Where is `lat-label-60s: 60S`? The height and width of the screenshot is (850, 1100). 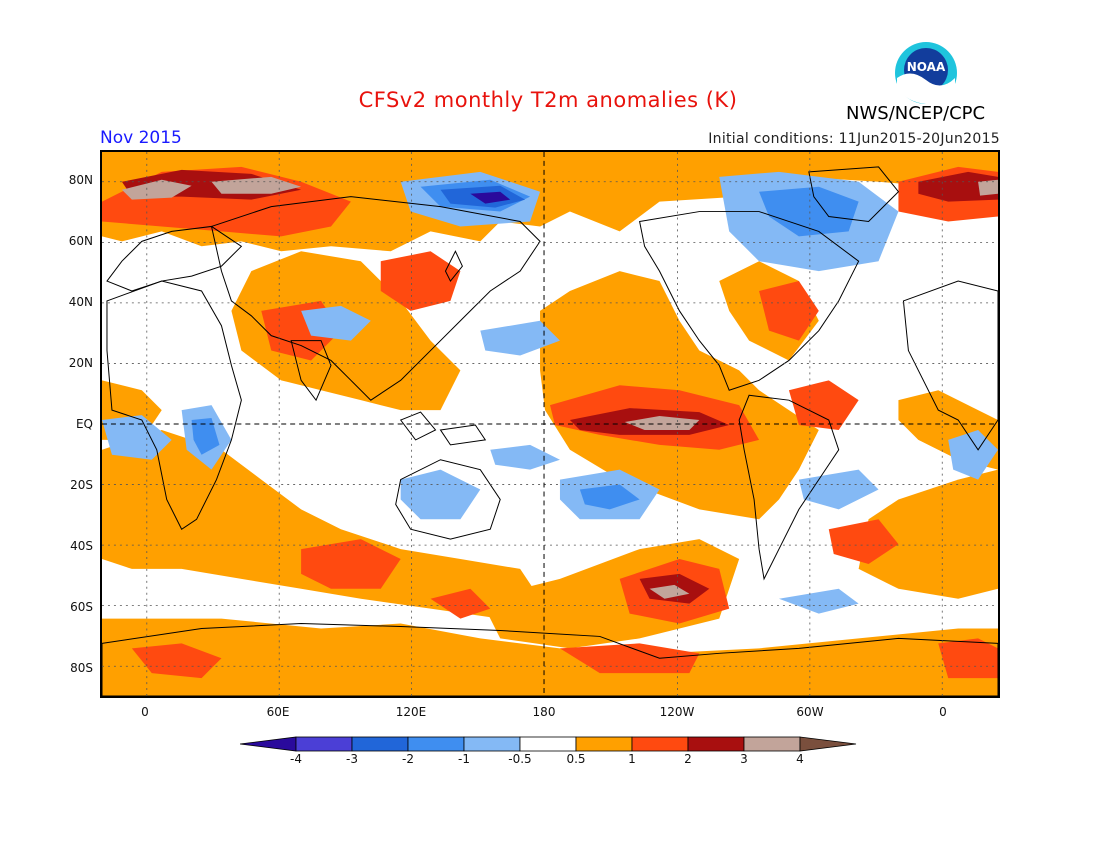 lat-label-60s: 60S is located at coordinates (81, 607).